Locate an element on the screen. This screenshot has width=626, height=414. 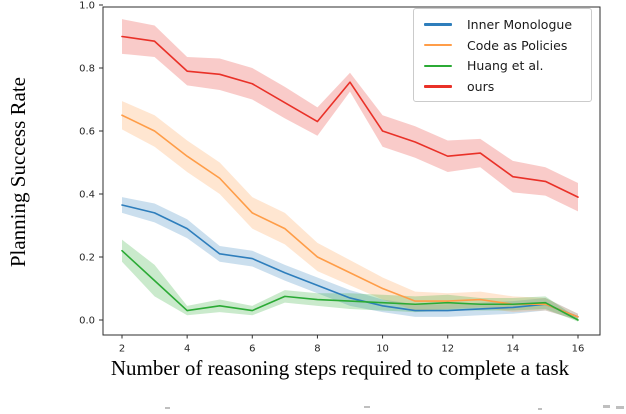
y-tick-label: 0.0 is located at coordinates (87, 321).